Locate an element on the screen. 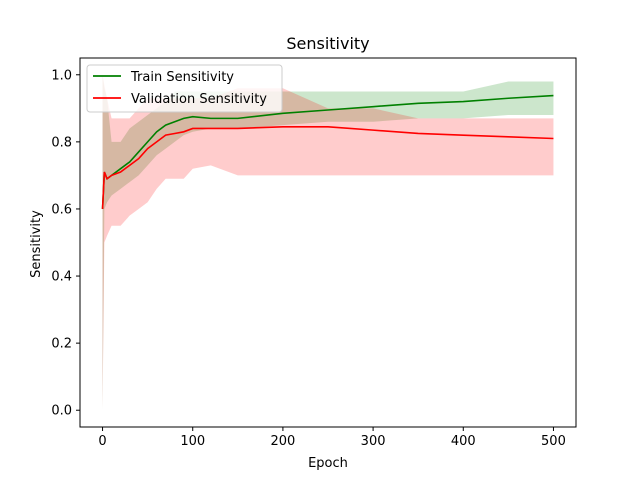  x-tick-label: 300 is located at coordinates (373, 441).